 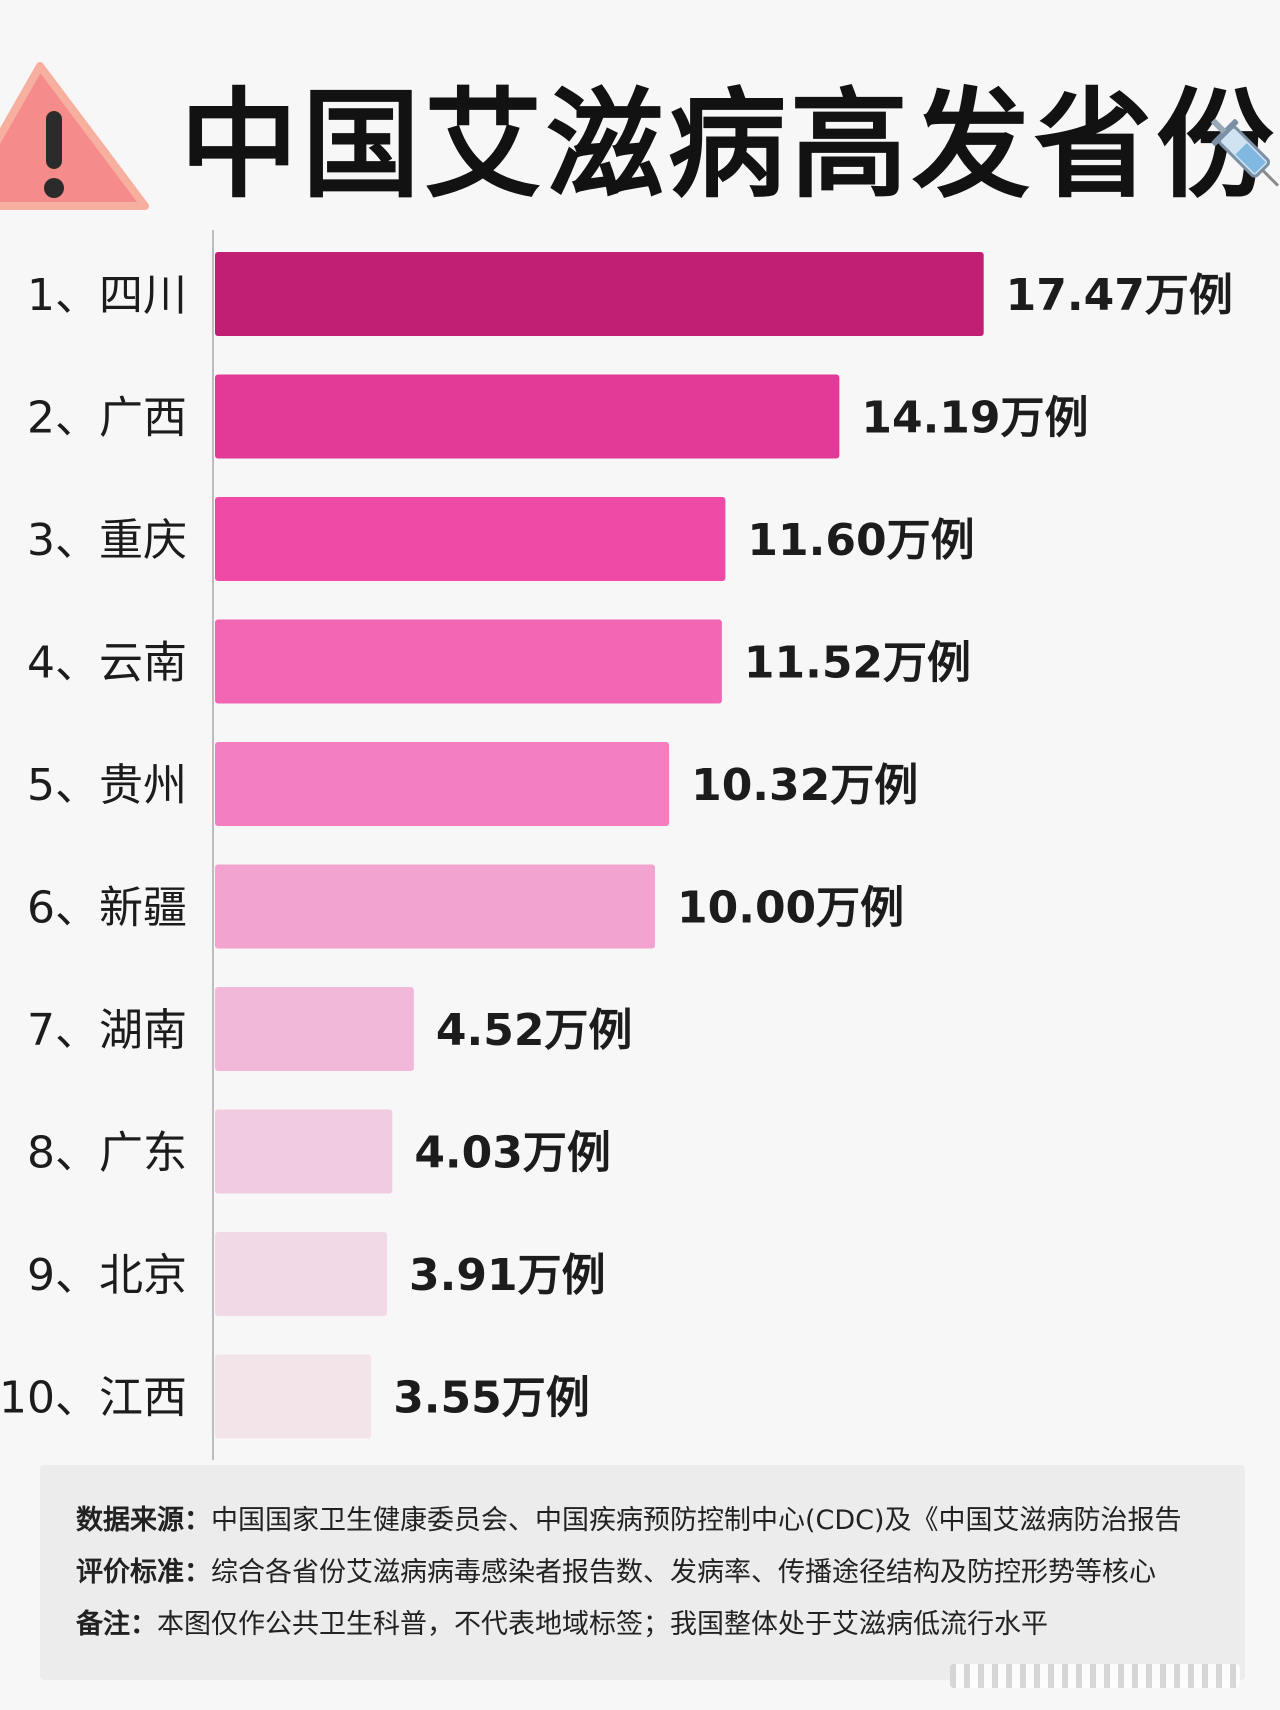 I want to click on title-row: 中国艾滋病高发省份, so click(x=640, y=115).